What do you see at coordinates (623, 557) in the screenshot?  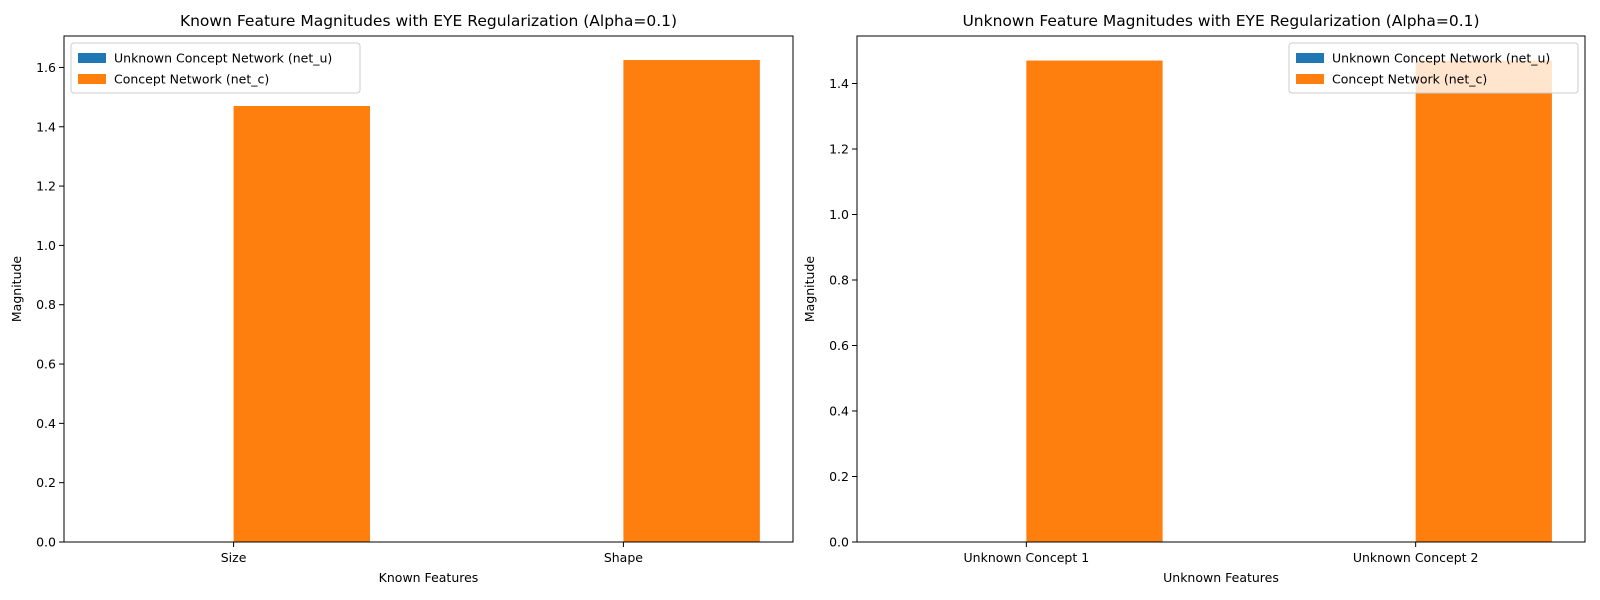 I see `x-tick-label: Shape` at bounding box center [623, 557].